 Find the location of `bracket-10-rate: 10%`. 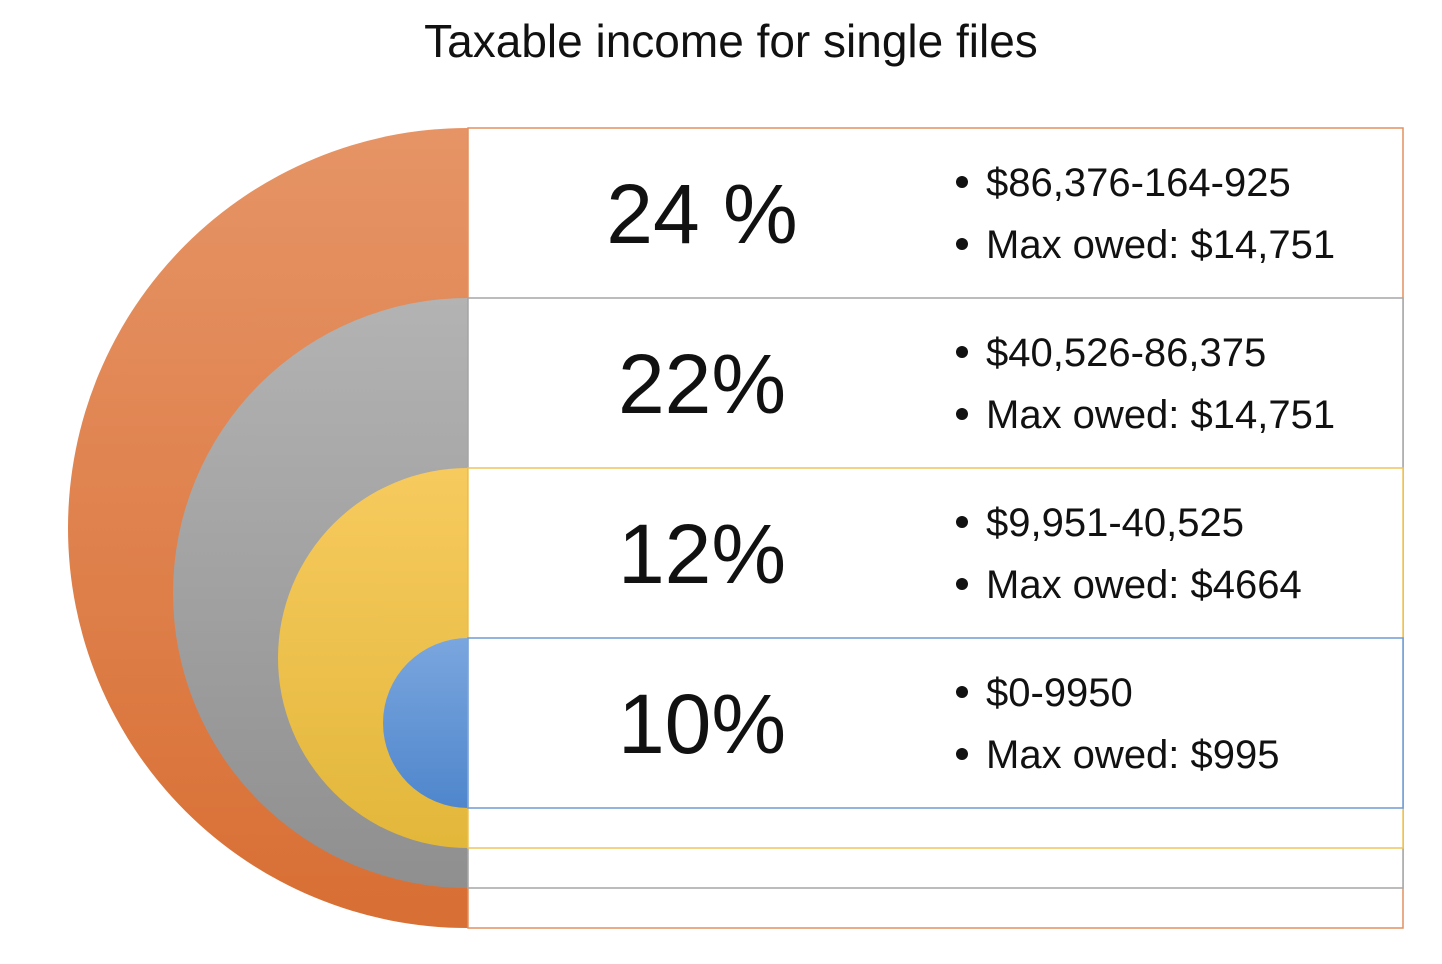

bracket-10-rate: 10% is located at coordinates (702, 724).